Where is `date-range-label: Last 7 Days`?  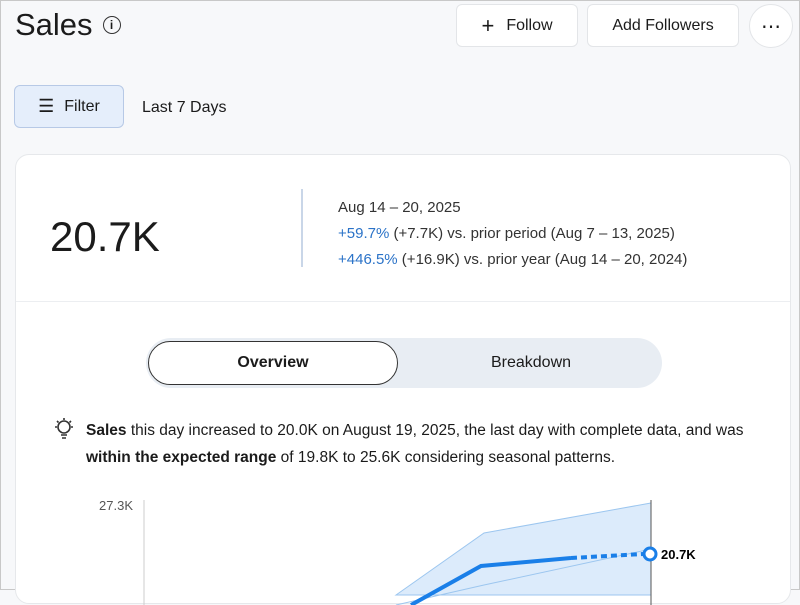 date-range-label: Last 7 Days is located at coordinates (184, 107).